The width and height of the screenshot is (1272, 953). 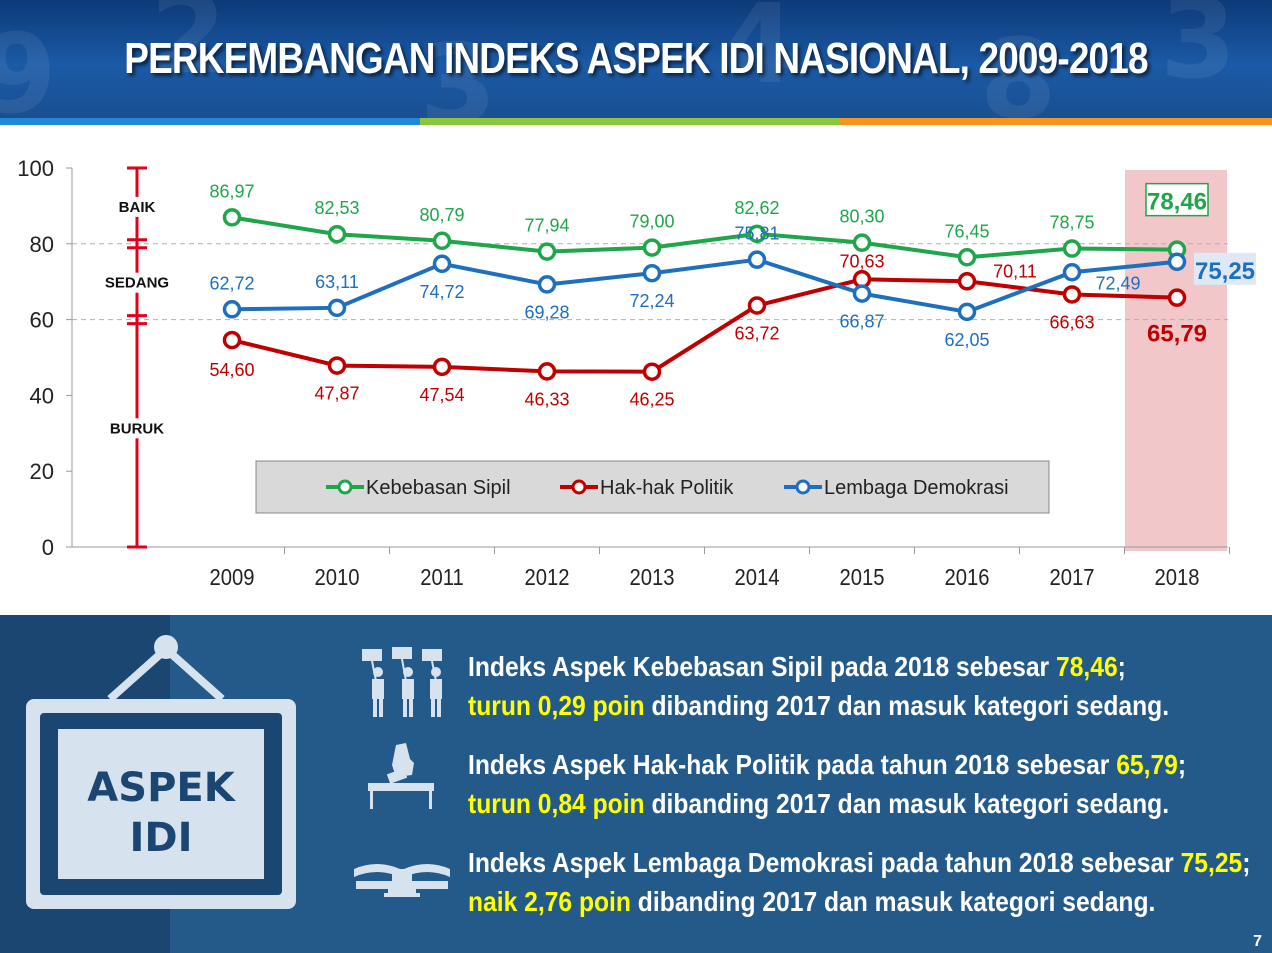 What do you see at coordinates (1177, 334) in the screenshot?
I see `data-label-hak-hak-politik-2018: 65,79` at bounding box center [1177, 334].